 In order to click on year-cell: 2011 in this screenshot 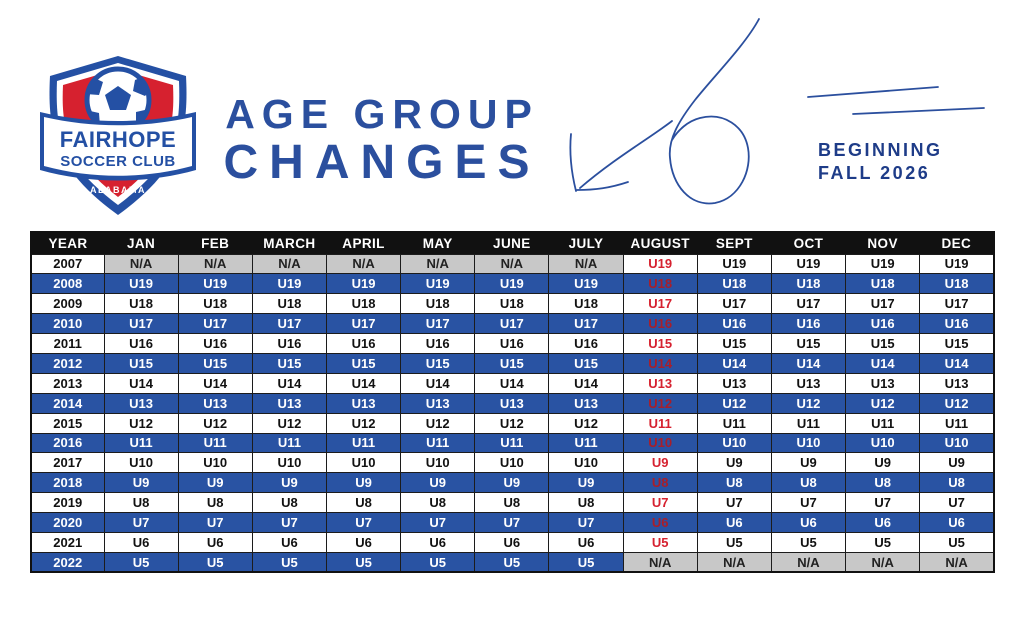, I will do `click(67, 343)`.